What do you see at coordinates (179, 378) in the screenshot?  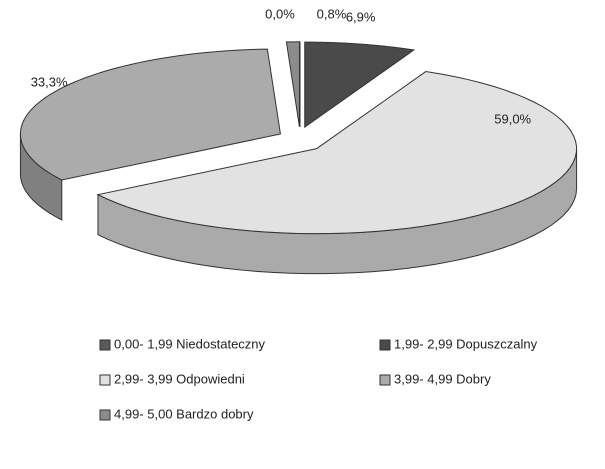 I see `legend-label: 2,99- 3,99 Odpowiedni` at bounding box center [179, 378].